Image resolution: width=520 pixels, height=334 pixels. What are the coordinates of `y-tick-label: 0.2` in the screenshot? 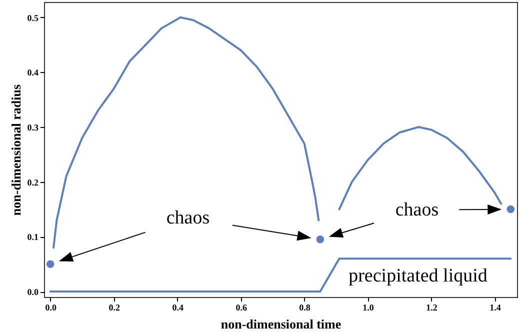 It's located at (33, 182).